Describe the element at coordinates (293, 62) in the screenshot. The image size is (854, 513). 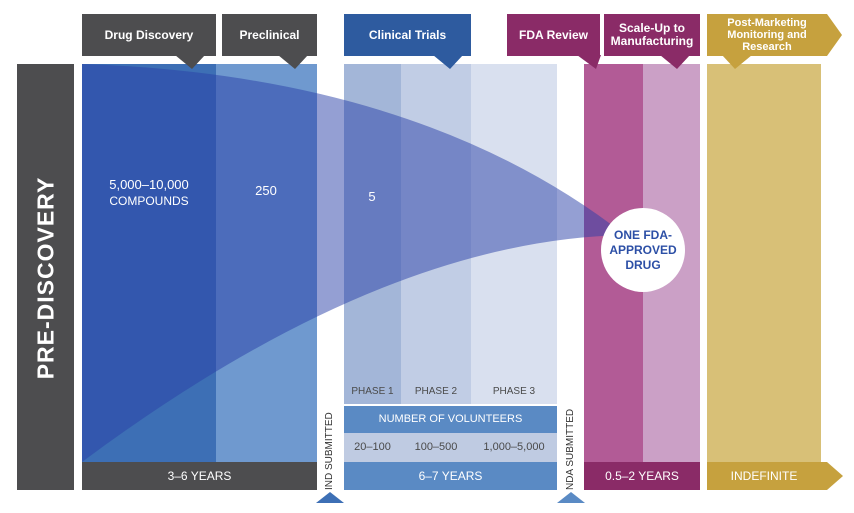
I see `preclinical-tab-pointer` at that location.